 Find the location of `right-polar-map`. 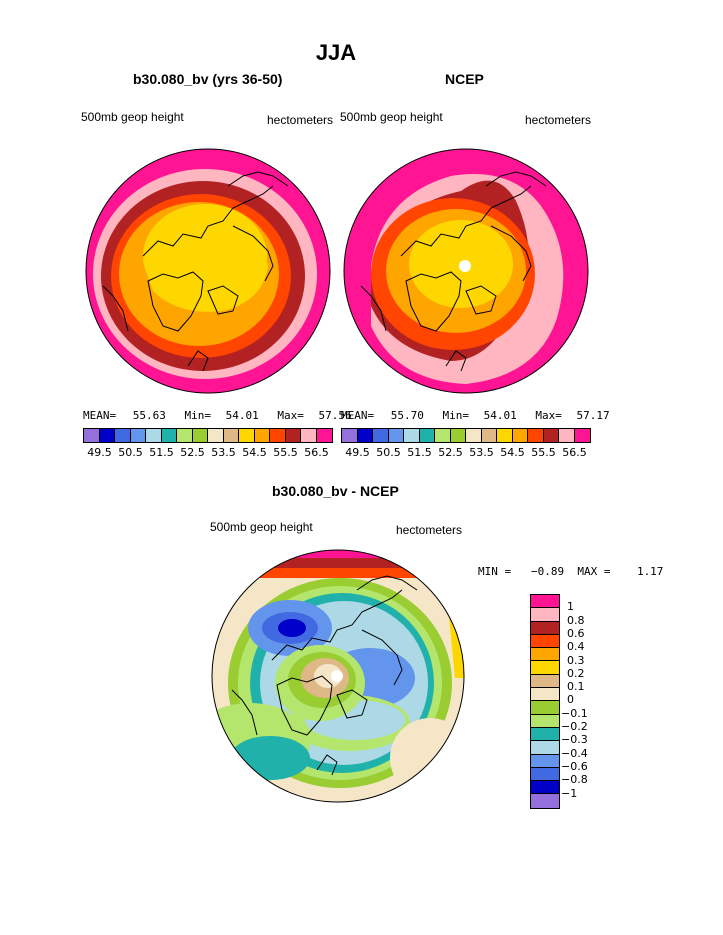

right-polar-map is located at coordinates (466, 271).